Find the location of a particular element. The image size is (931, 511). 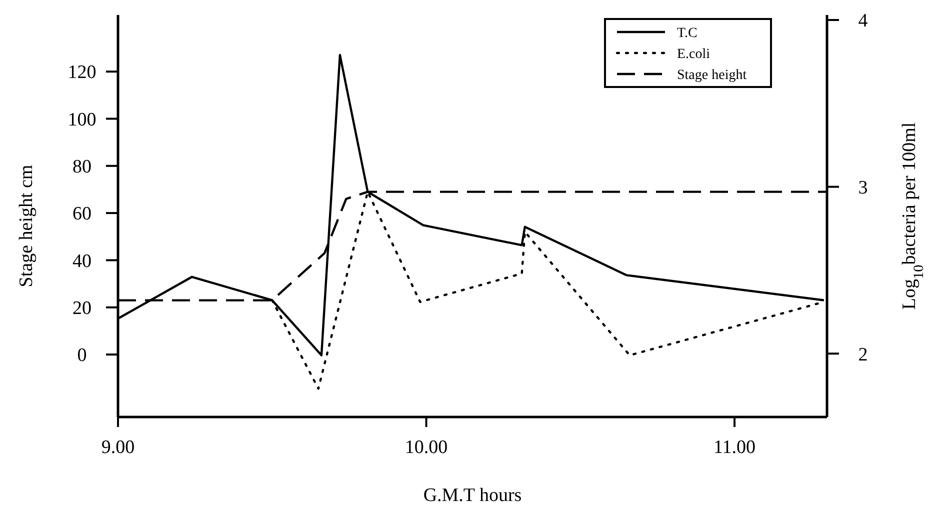

y-tick-label: 0 is located at coordinates (82, 355).